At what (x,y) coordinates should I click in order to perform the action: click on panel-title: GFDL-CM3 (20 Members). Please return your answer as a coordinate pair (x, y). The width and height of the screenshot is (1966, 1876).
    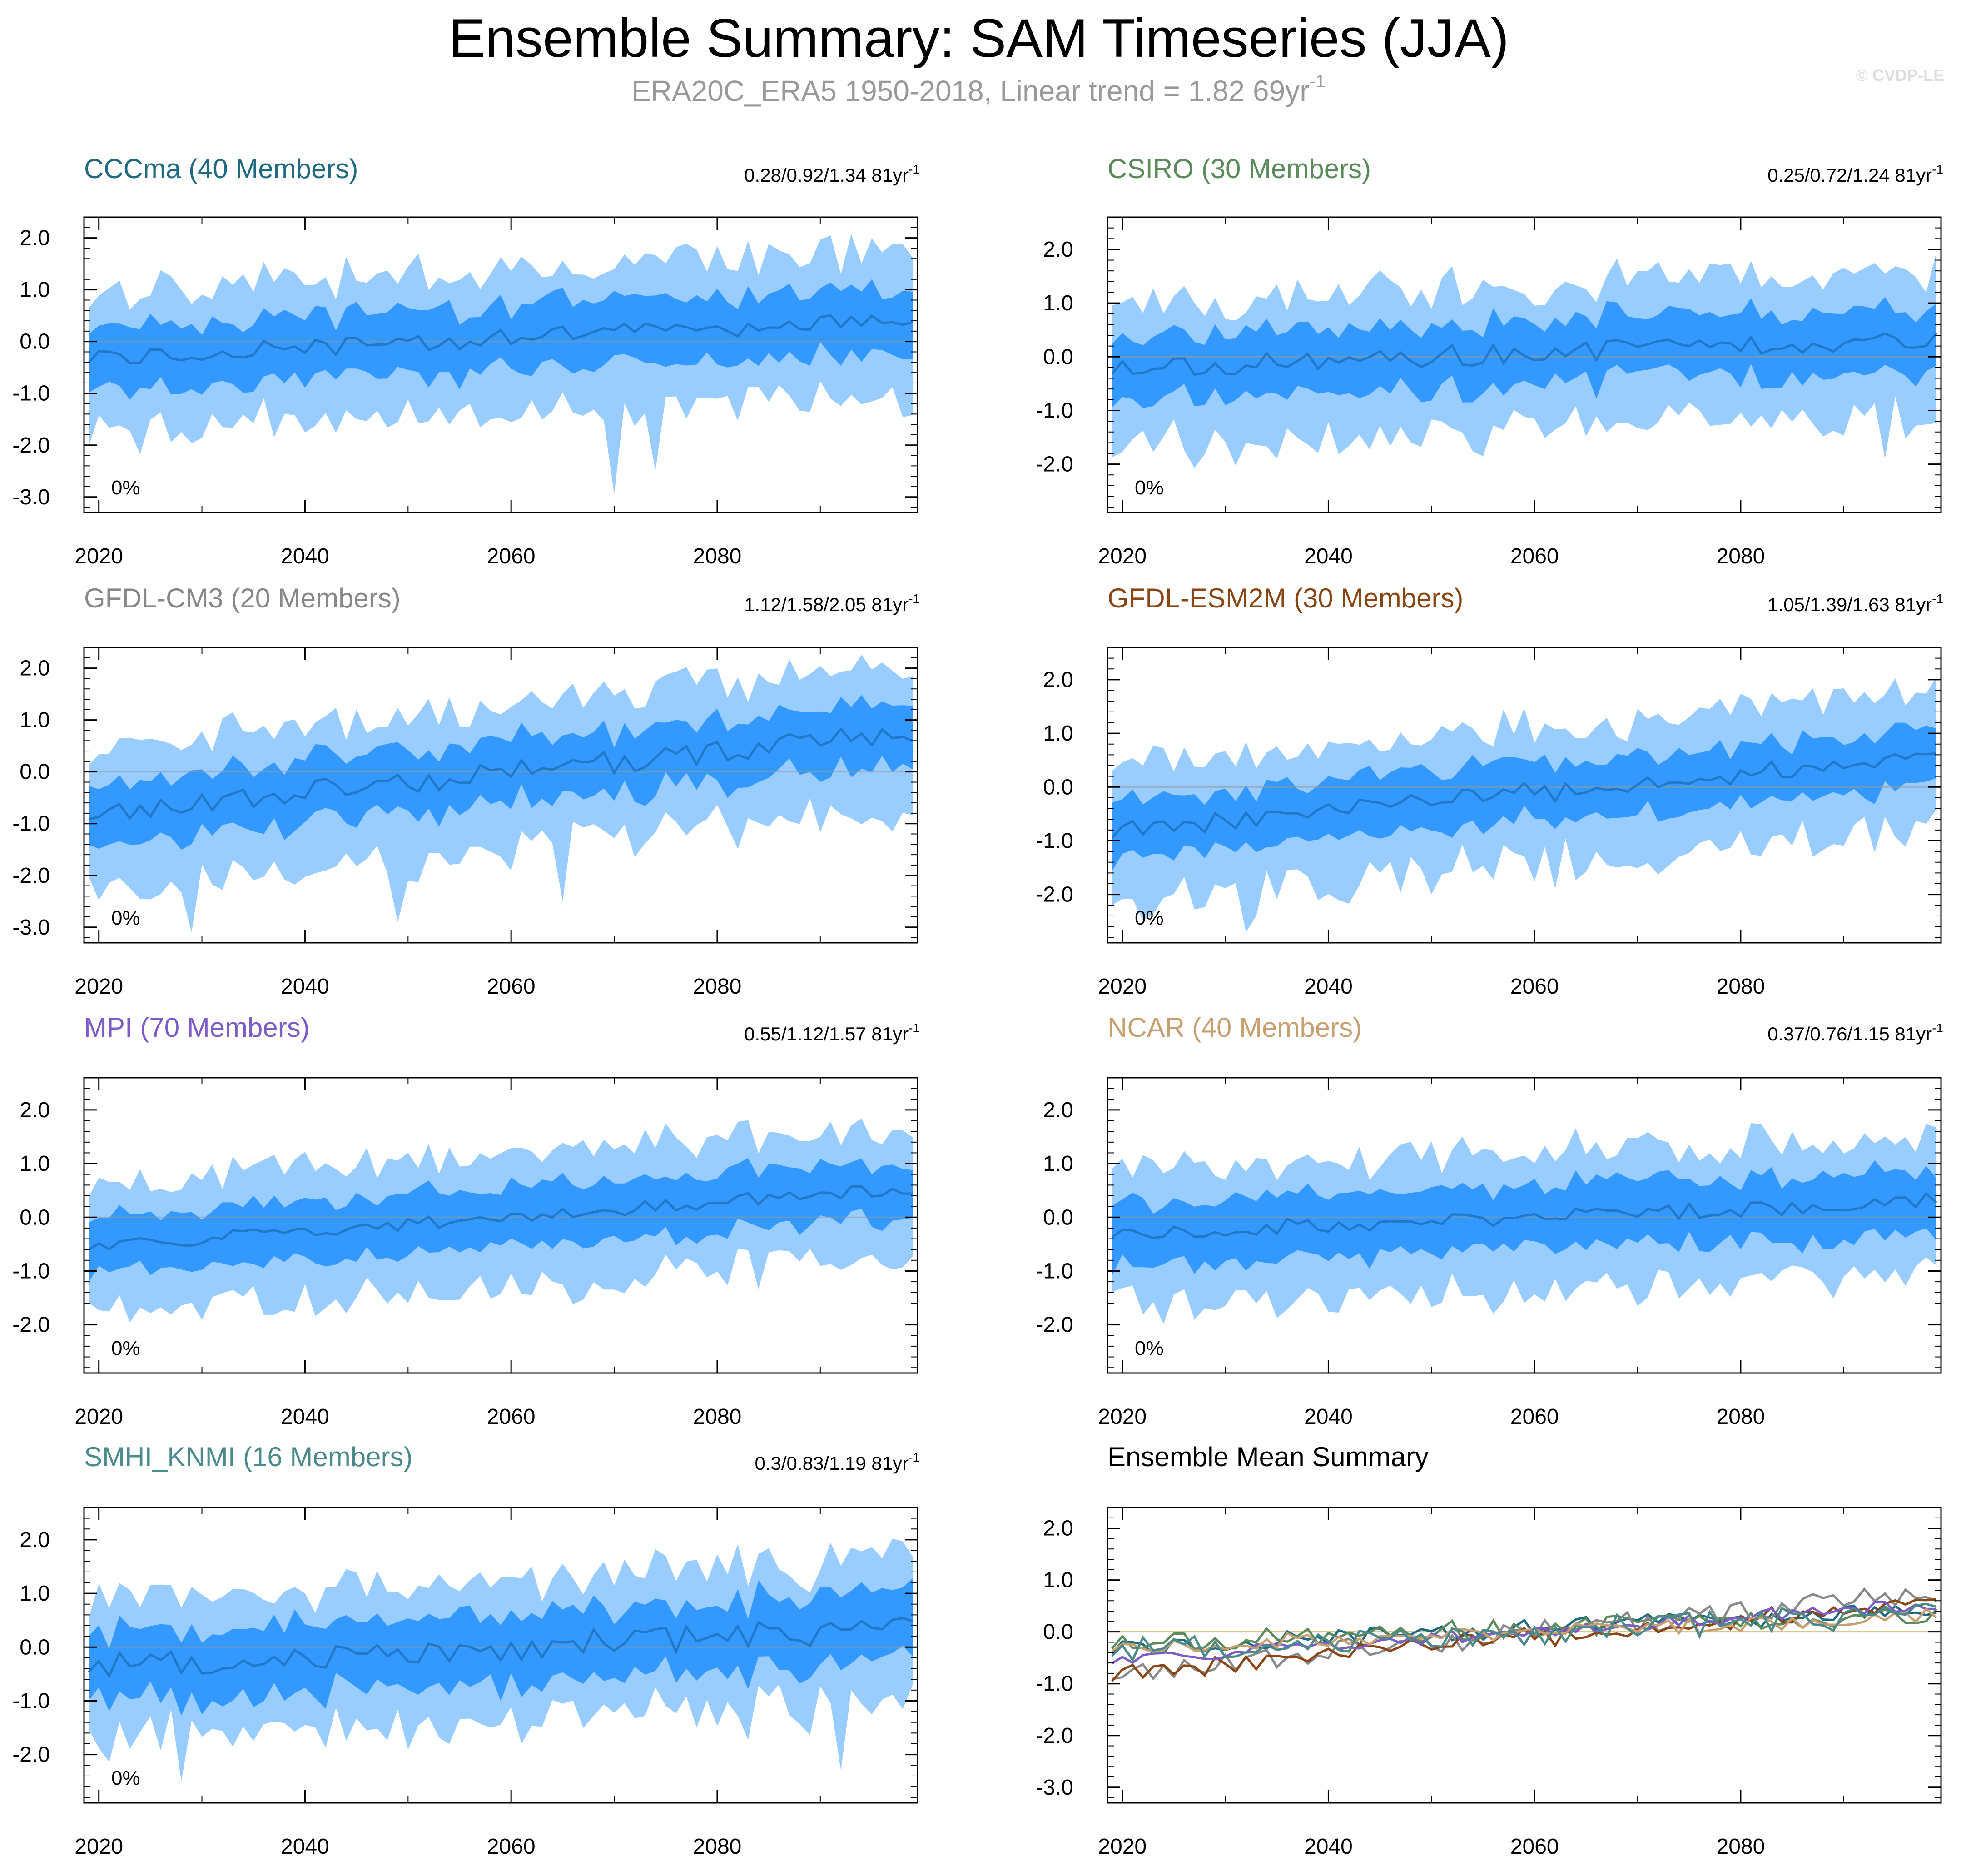
    Looking at the image, I should click on (242, 598).